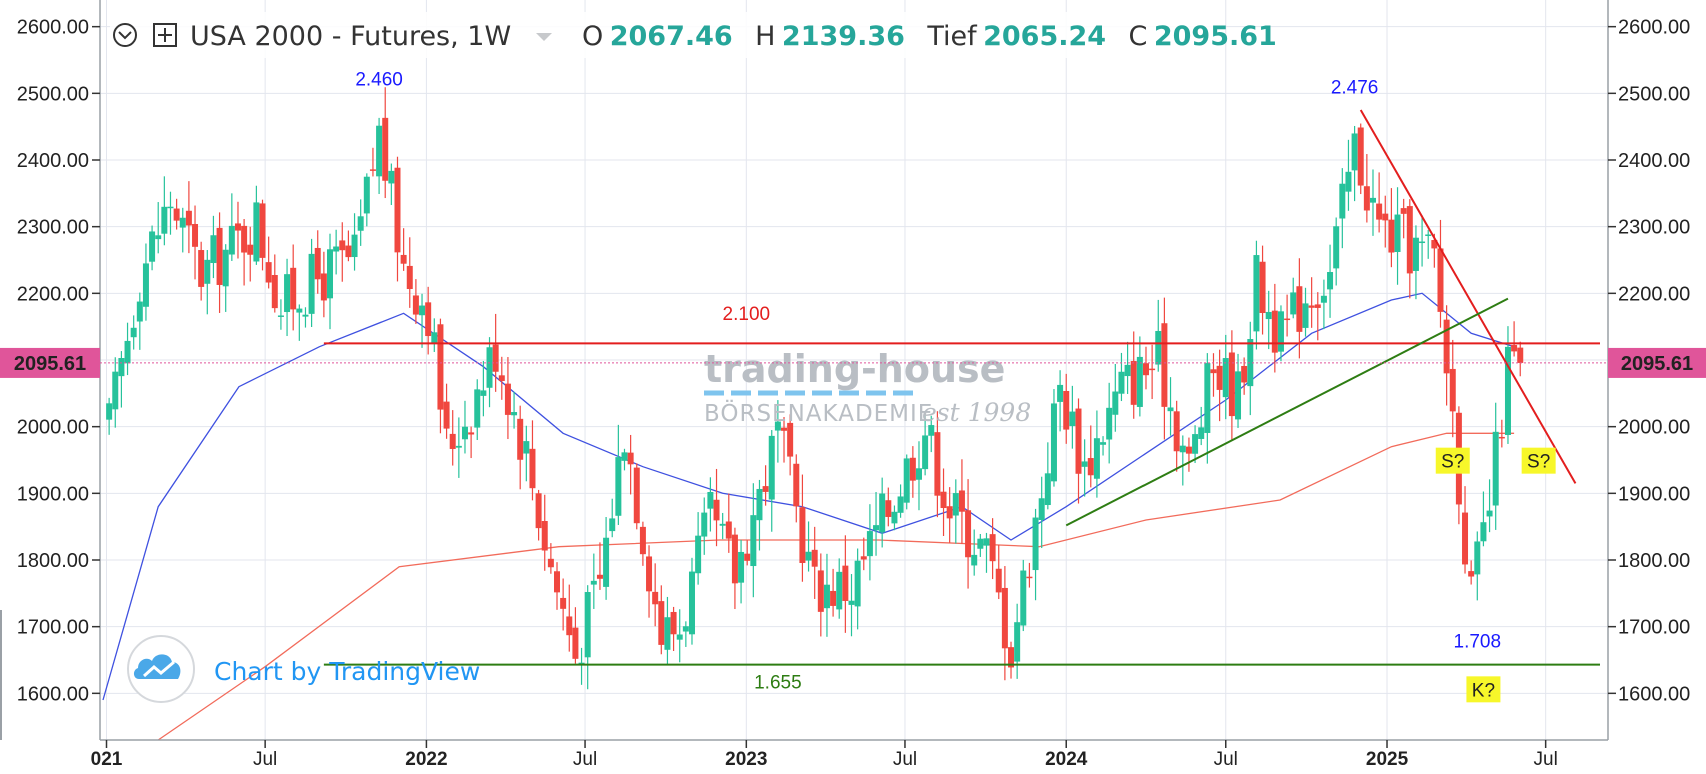 The width and height of the screenshot is (1706, 774). What do you see at coordinates (53, 94) in the screenshot?
I see `y-tick-label: 2500.00` at bounding box center [53, 94].